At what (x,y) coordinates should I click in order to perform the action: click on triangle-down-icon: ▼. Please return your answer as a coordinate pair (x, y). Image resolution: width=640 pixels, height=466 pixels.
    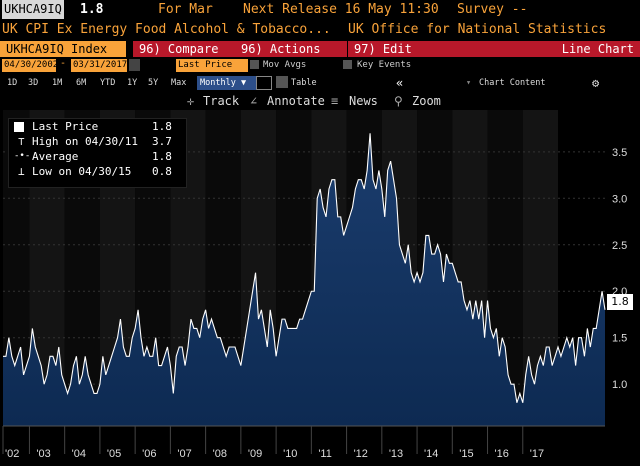
    Looking at the image, I should click on (243, 83).